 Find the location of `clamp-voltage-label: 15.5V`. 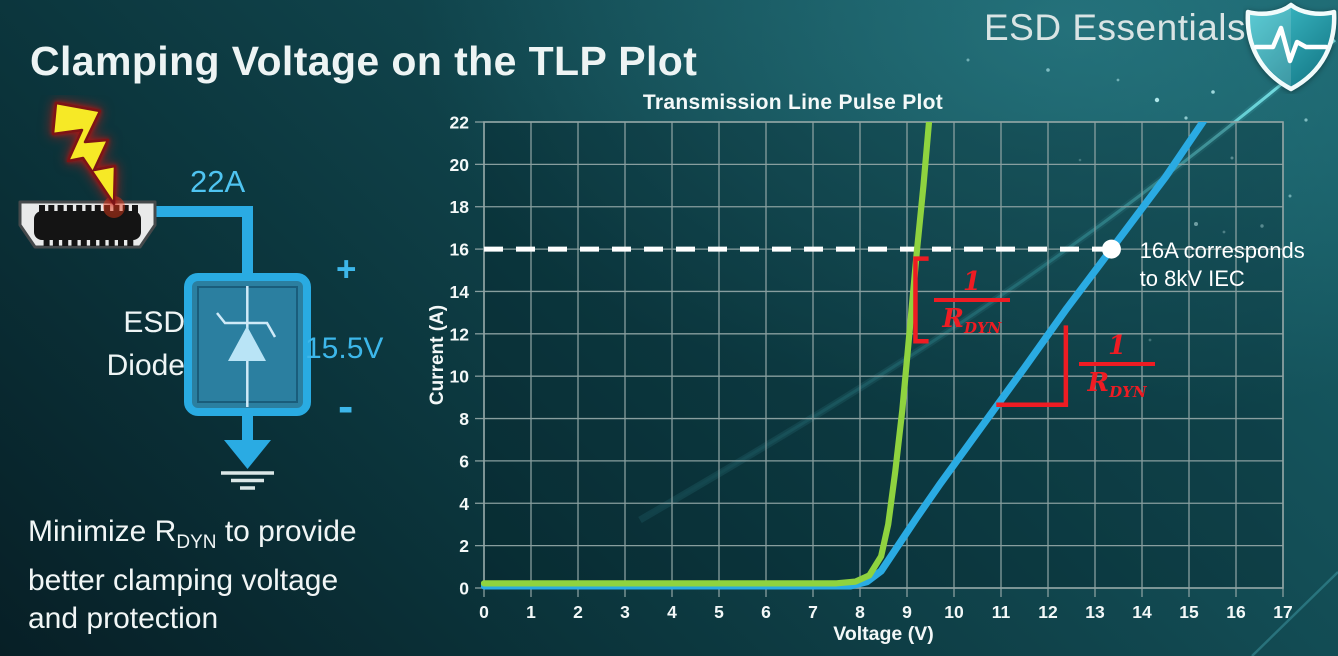

clamp-voltage-label: 15.5V is located at coordinates (344, 348).